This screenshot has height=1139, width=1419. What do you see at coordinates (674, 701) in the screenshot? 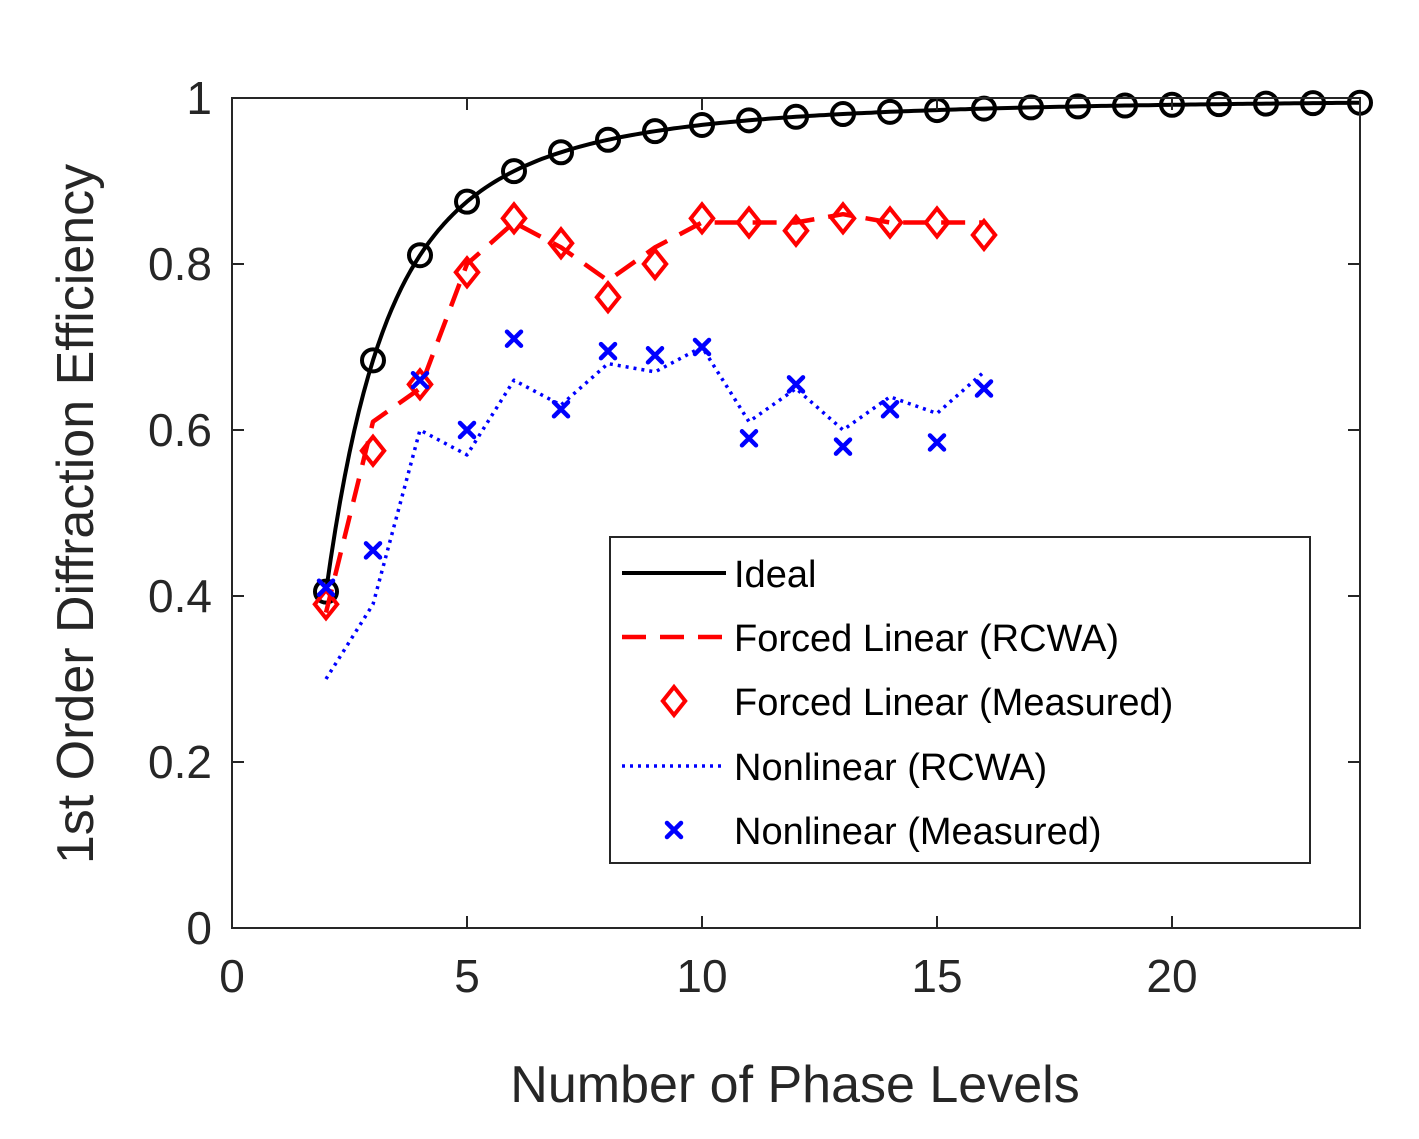
I see `legend-diamond-sample` at bounding box center [674, 701].